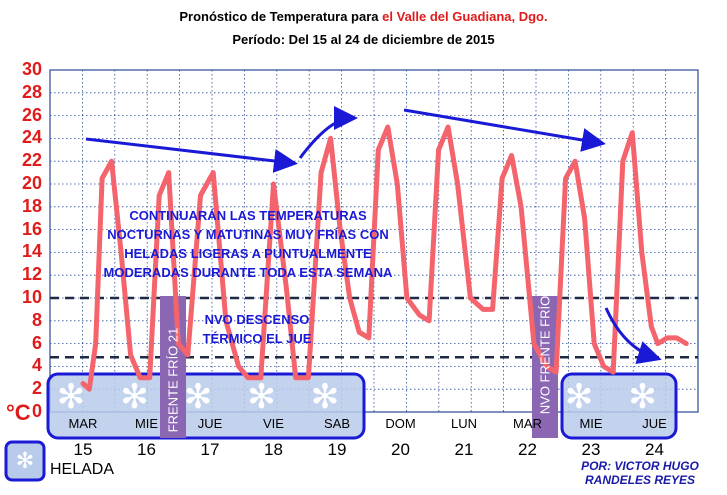  I want to click on y-tick-label: 16, so click(31, 228).